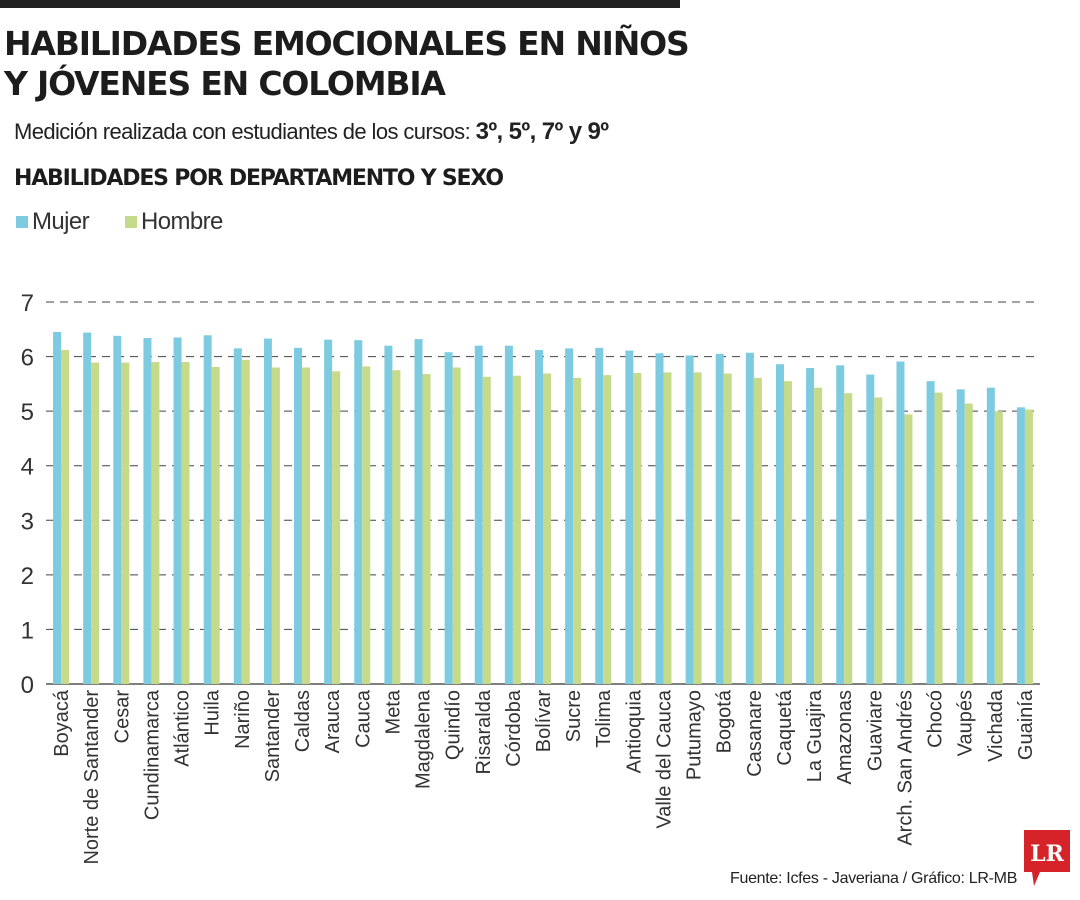 The width and height of the screenshot is (1080, 900). What do you see at coordinates (62, 723) in the screenshot?
I see `x-tick-label: Boyacá` at bounding box center [62, 723].